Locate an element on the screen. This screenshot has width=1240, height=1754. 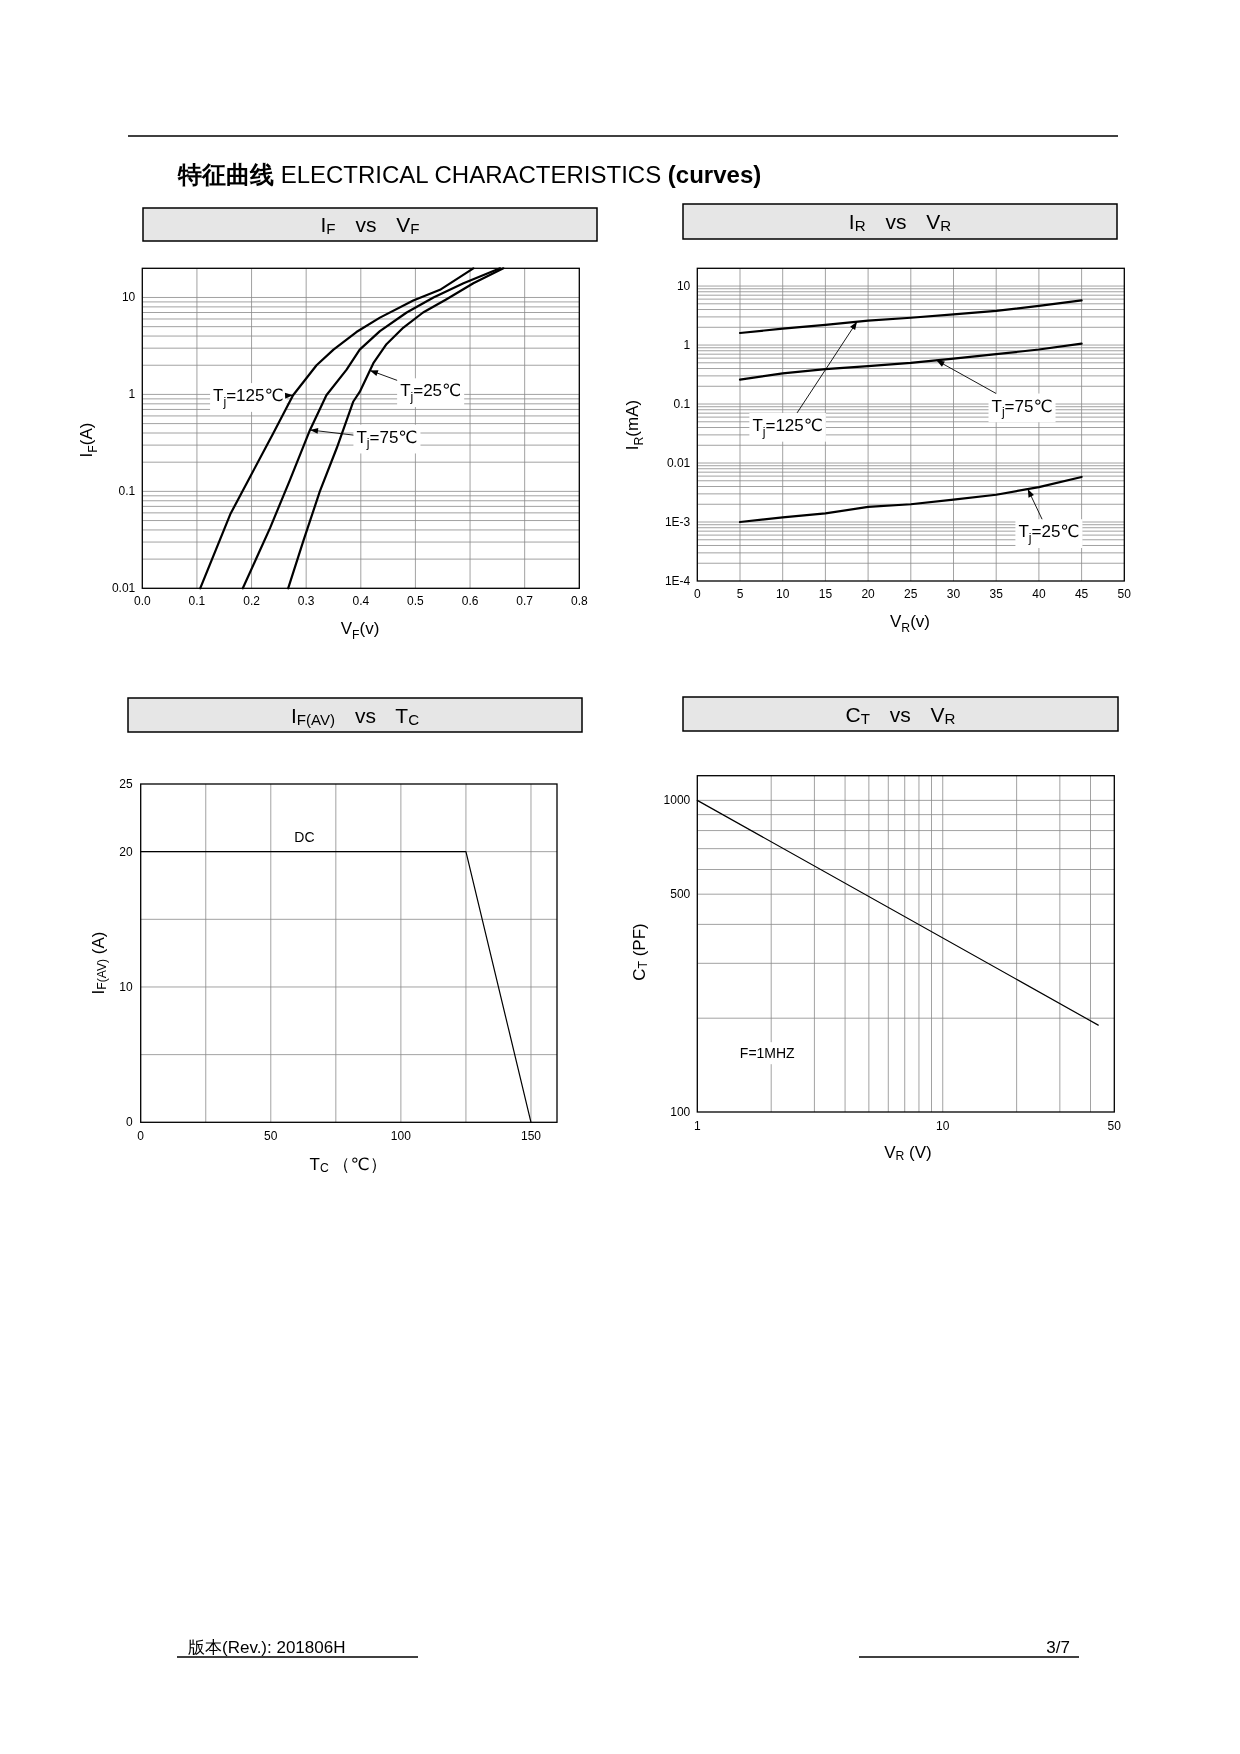
x-tick-label: 50 is located at coordinates (1124, 594).